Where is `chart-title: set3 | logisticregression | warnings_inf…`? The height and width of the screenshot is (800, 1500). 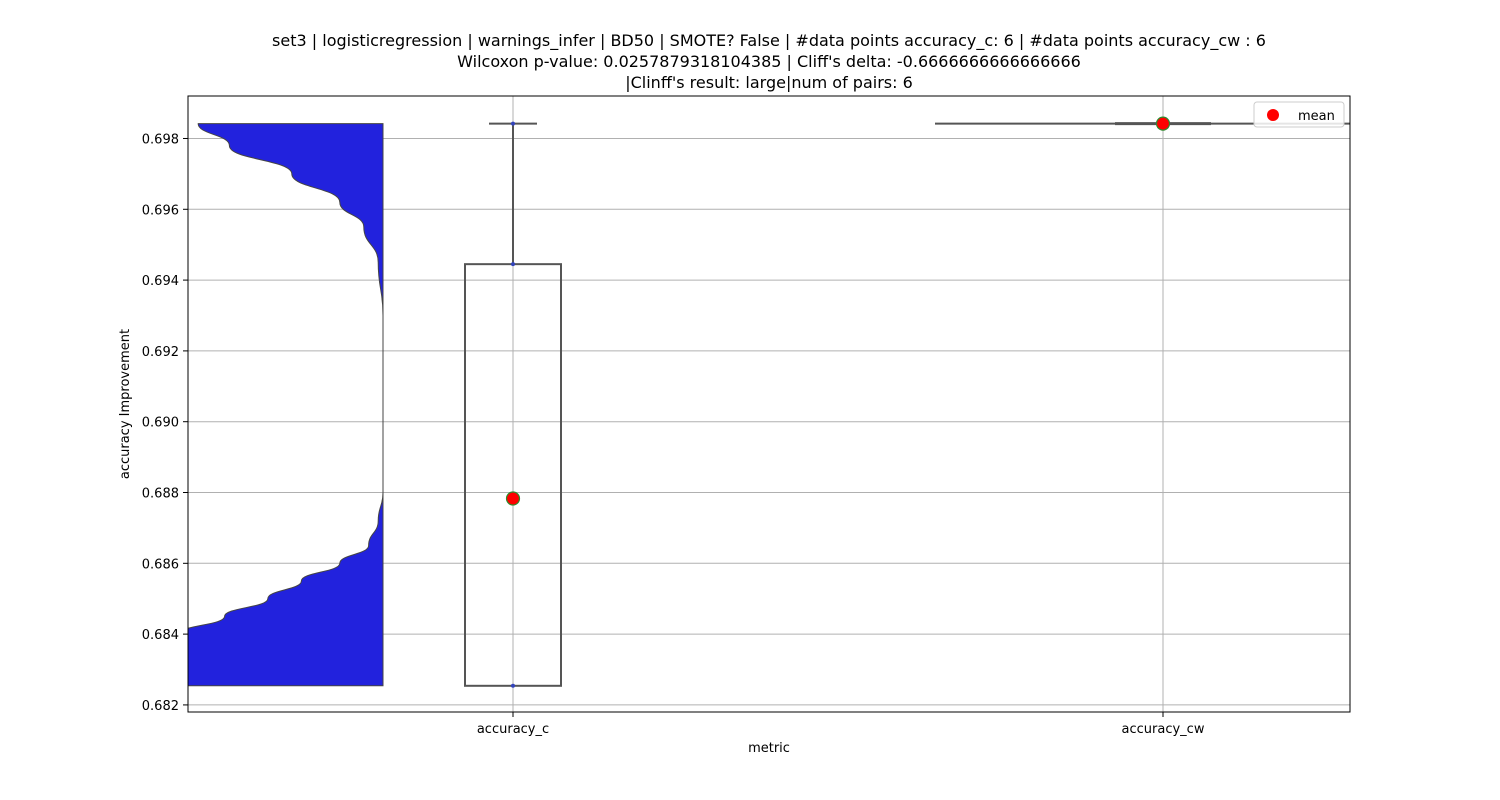 chart-title: set3 | logisticregression | warnings_inf… is located at coordinates (769, 61).